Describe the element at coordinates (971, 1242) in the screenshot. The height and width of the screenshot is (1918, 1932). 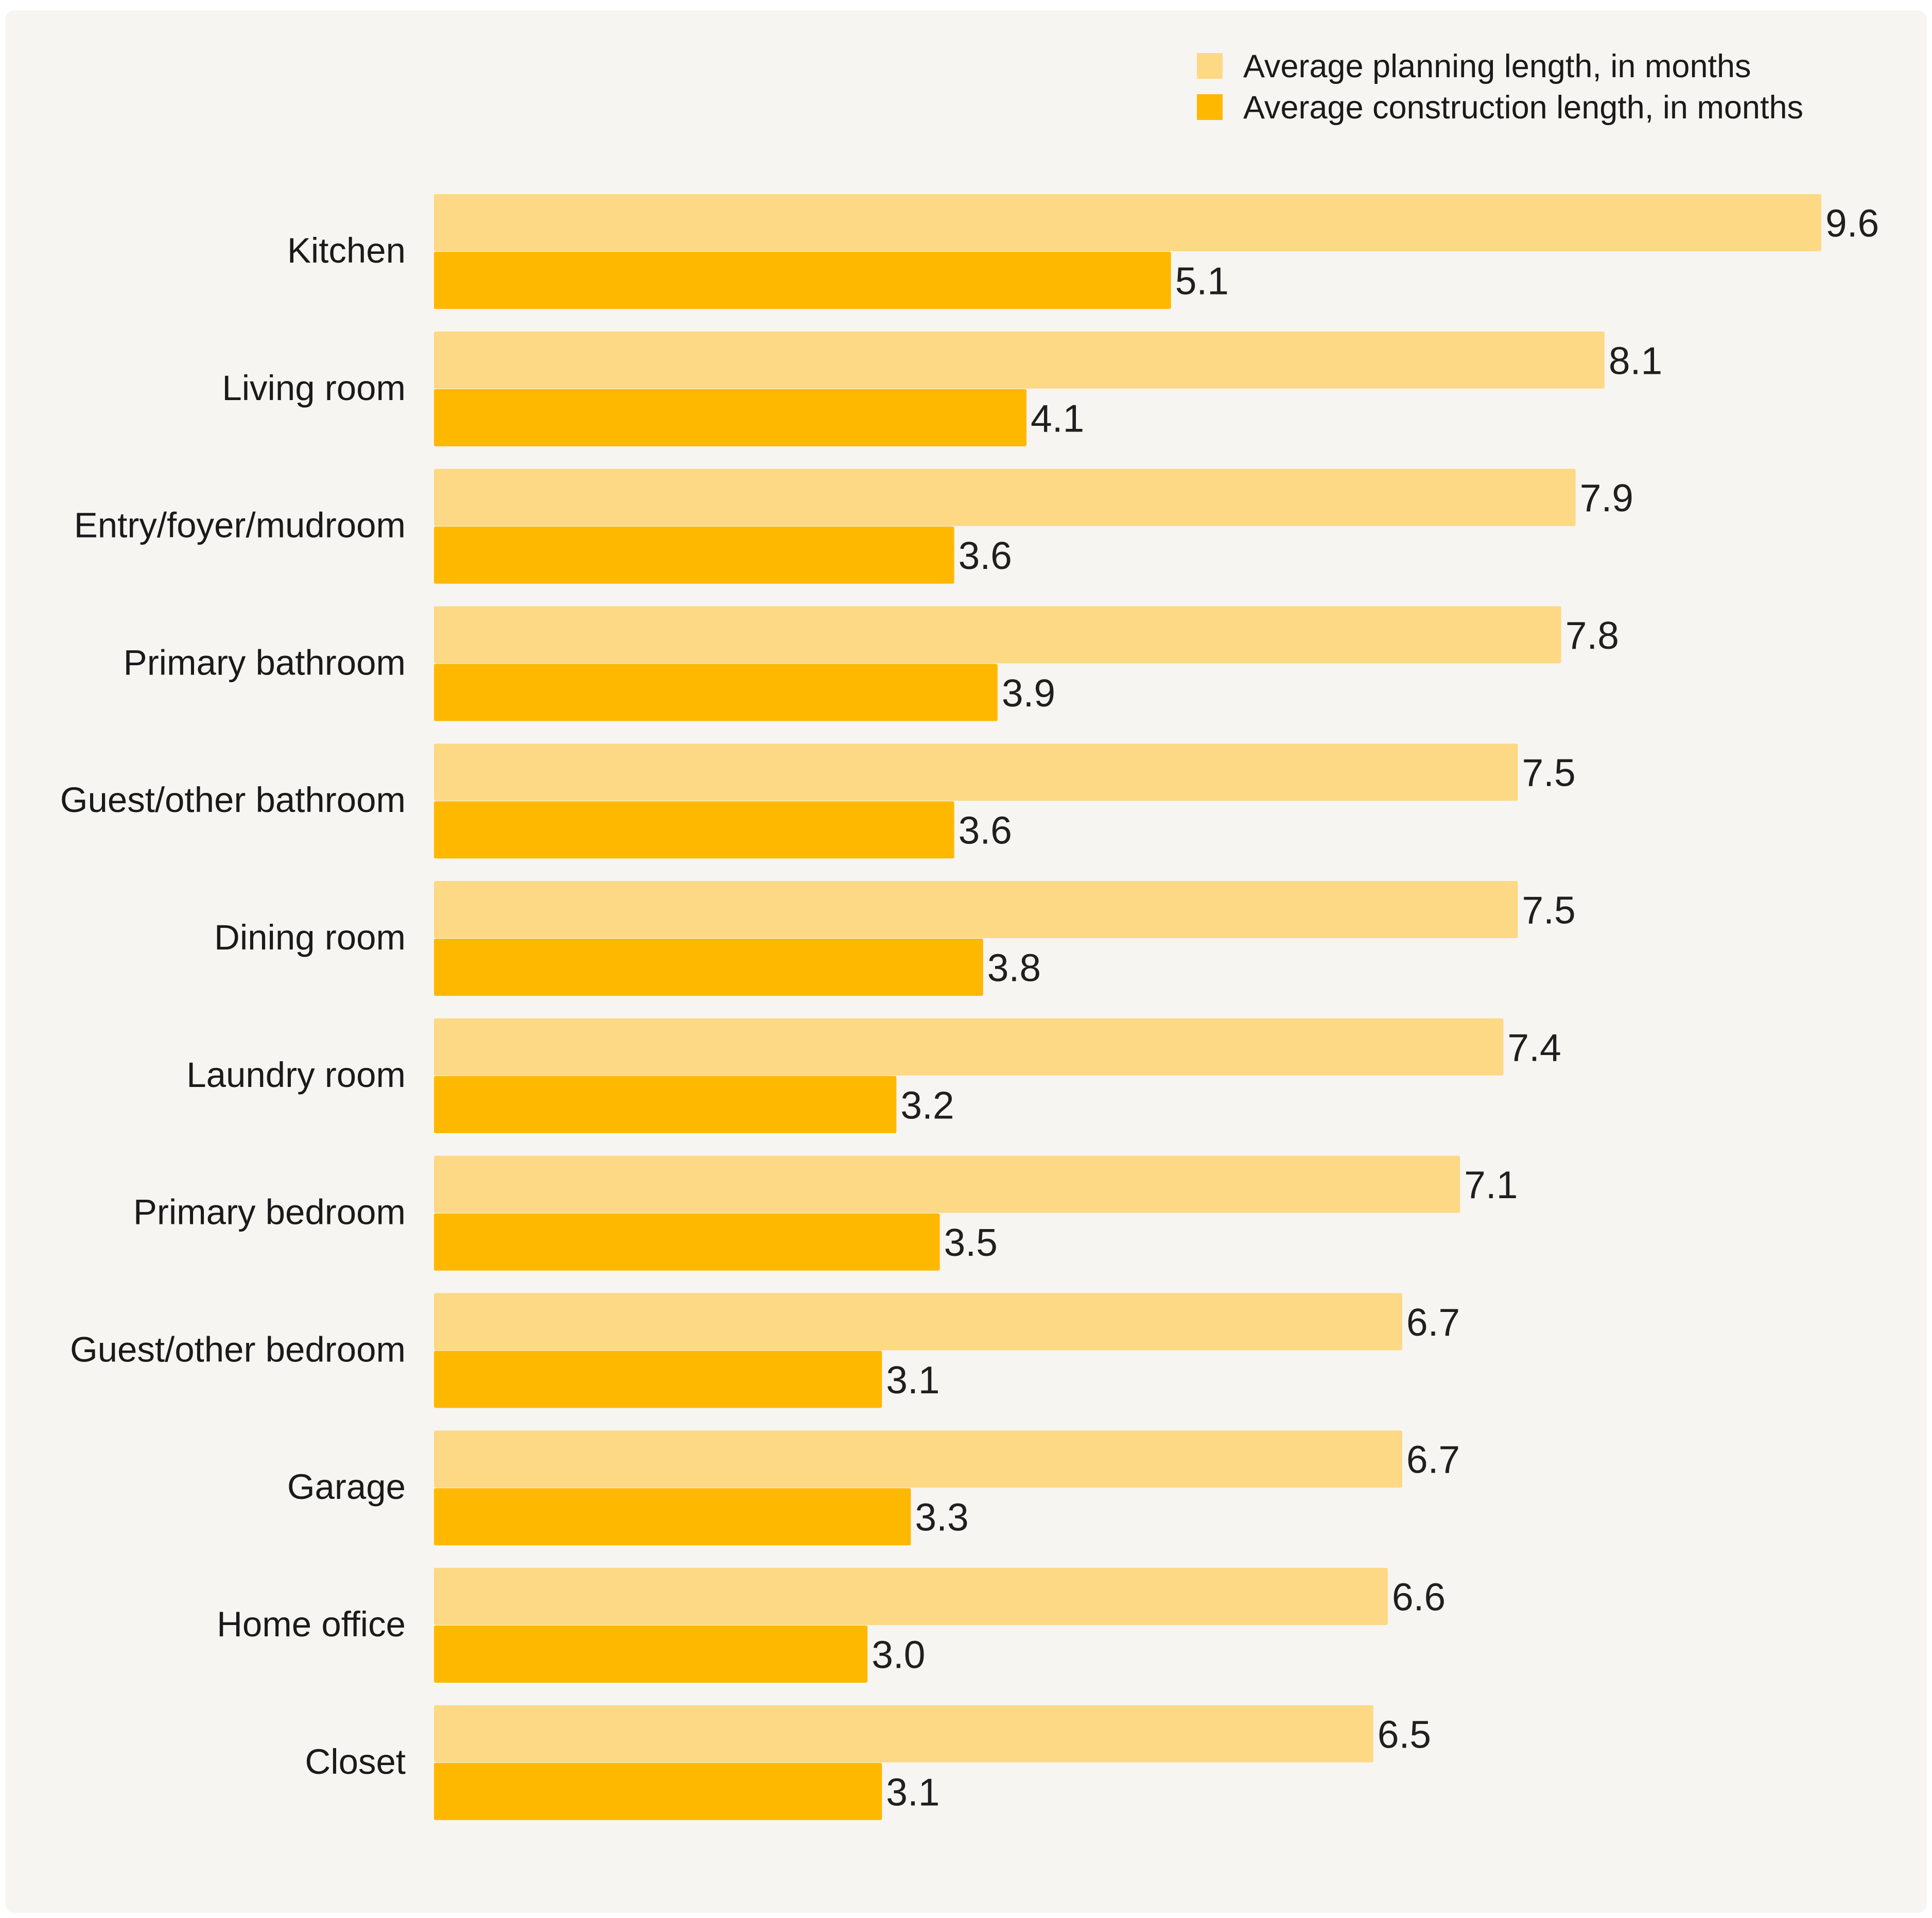
I see `value-label-construction: 3.5` at that location.